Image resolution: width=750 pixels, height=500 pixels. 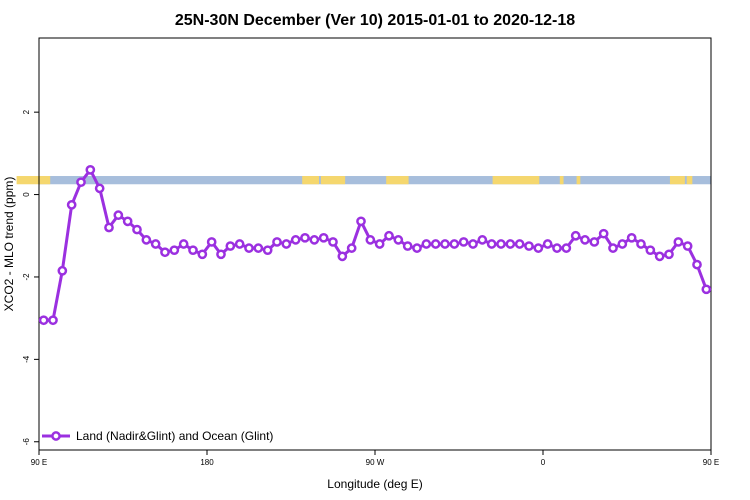 What do you see at coordinates (374, 484) in the screenshot?
I see `x-axis-label: Longitude (deg E)` at bounding box center [374, 484].